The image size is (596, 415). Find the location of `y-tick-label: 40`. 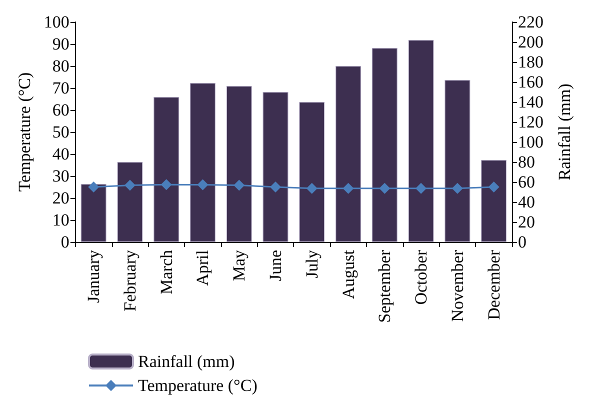

y-tick-label: 40 is located at coordinates (61, 154).